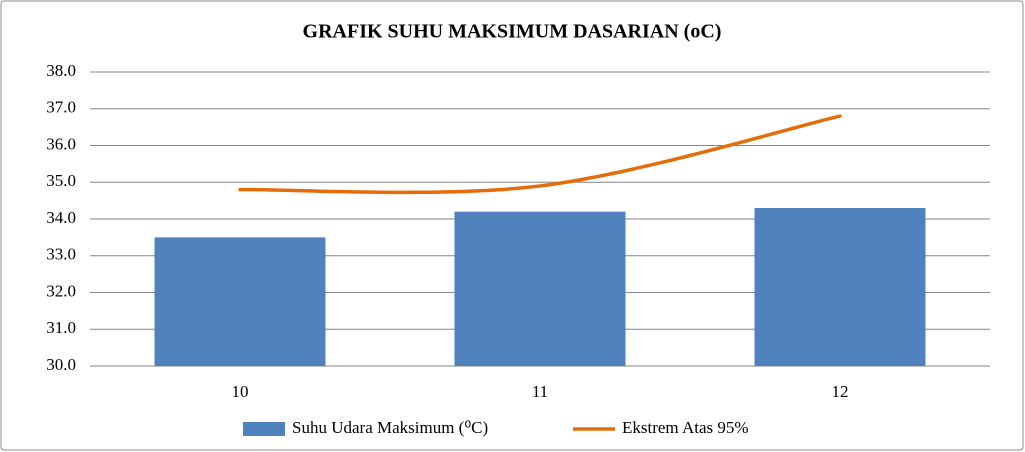  Describe the element at coordinates (61, 143) in the screenshot. I see `y-tick-label: 36.0` at that location.